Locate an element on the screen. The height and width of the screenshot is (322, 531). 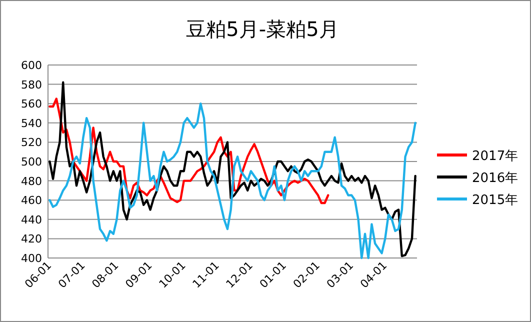
legend-label: 2017年 is located at coordinates (495, 156).